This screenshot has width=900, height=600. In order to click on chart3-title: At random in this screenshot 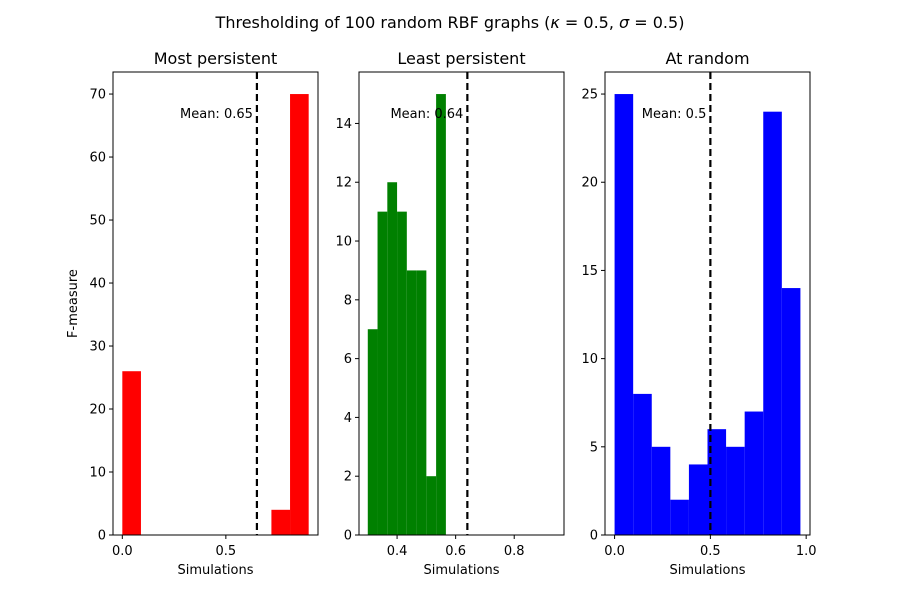, I will do `click(707, 58)`.